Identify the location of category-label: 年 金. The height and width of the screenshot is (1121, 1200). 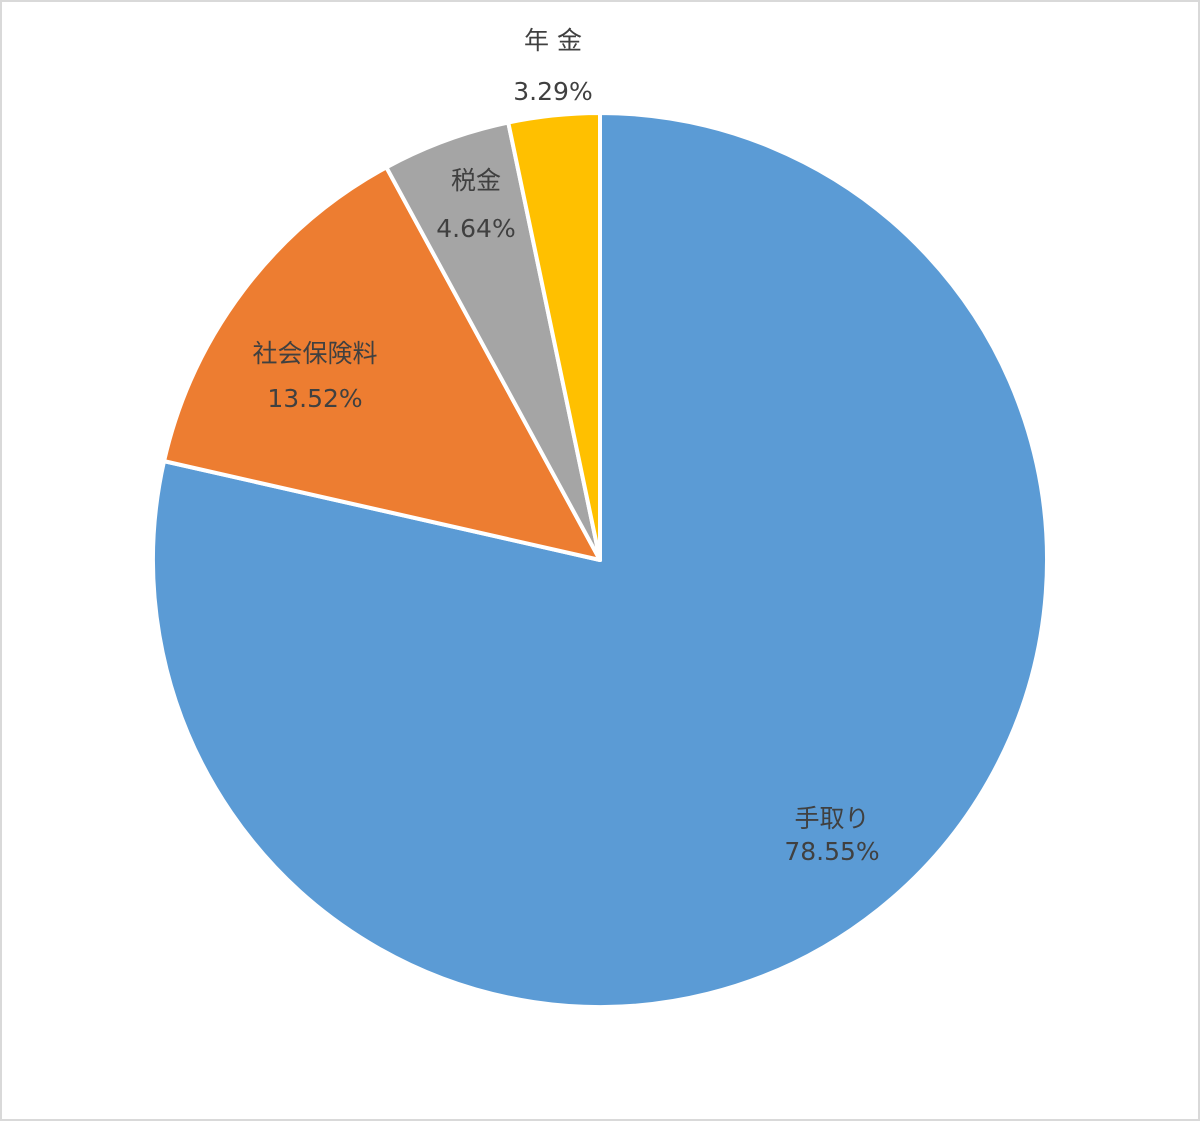
(553, 40).